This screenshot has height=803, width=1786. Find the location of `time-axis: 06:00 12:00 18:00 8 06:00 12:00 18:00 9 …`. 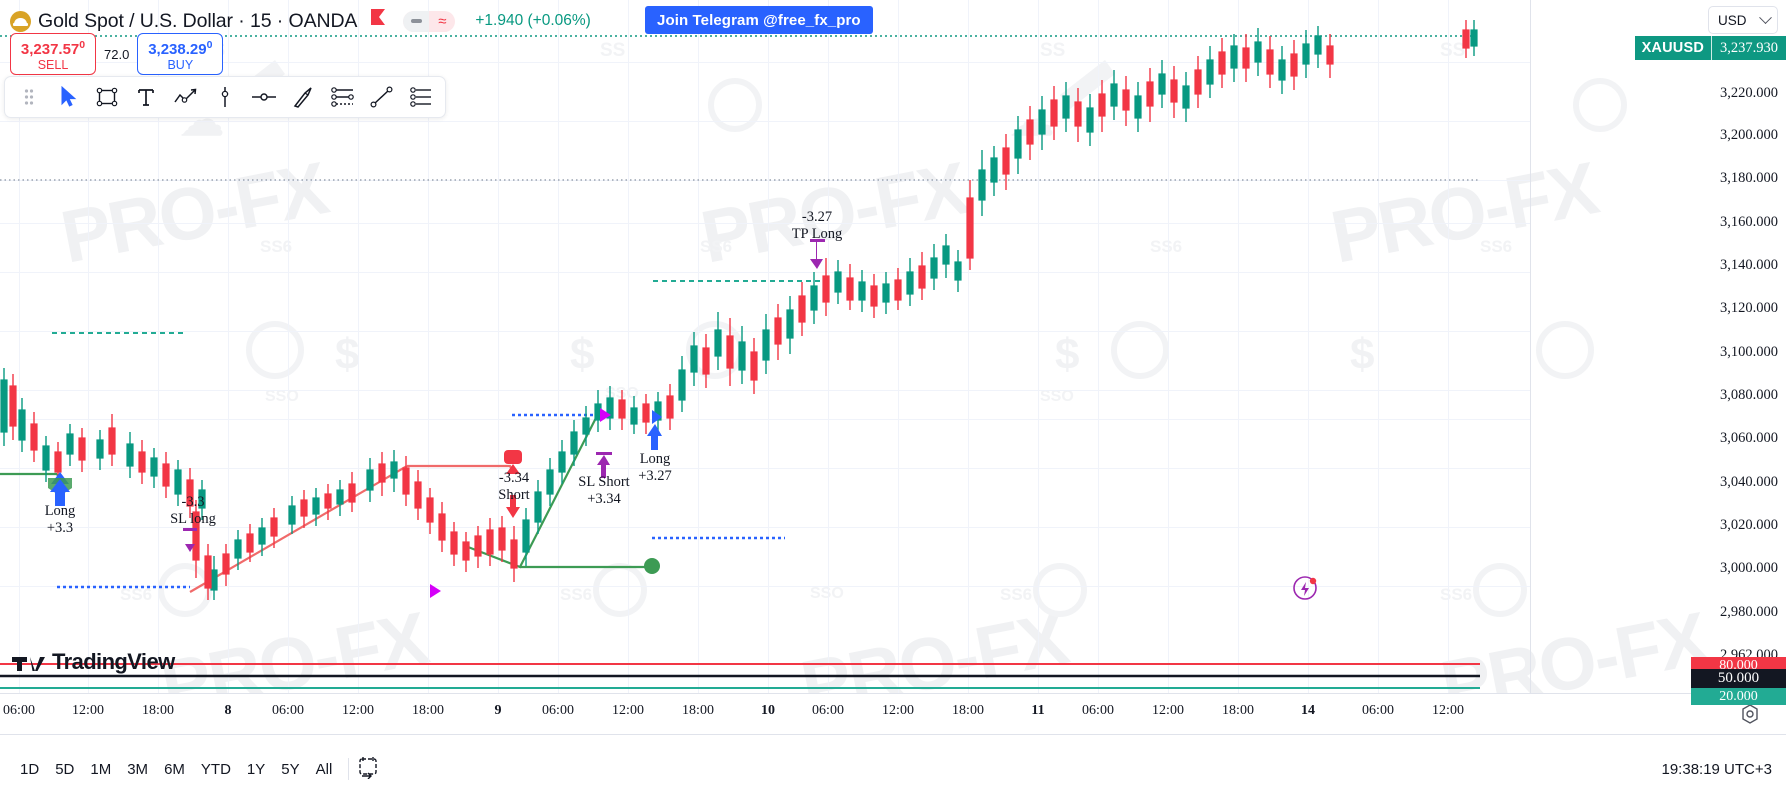

time-axis: 06:00 12:00 18:00 8 06:00 12:00 18:00 9 … is located at coordinates (893, 714).